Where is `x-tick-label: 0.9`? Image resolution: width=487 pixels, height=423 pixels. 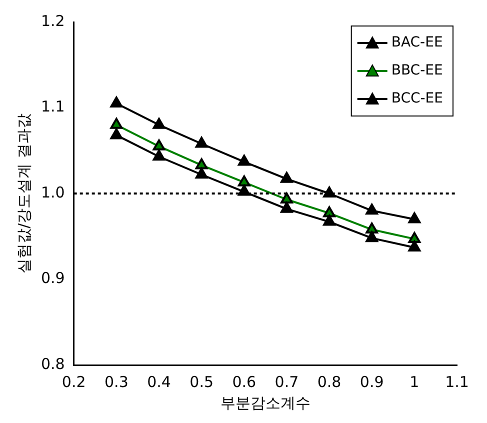 x-tick-label: 0.9 is located at coordinates (372, 381).